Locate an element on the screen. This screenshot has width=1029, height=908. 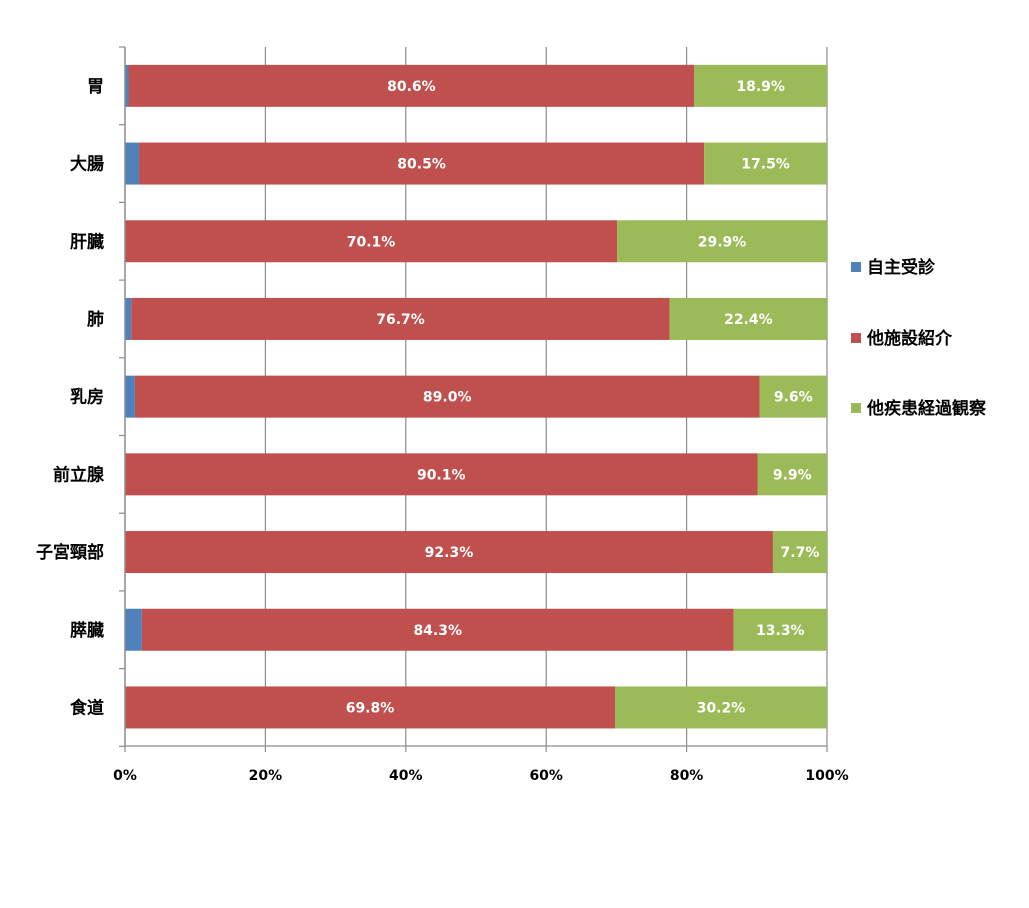
data-label: 90.1% is located at coordinates (441, 475).